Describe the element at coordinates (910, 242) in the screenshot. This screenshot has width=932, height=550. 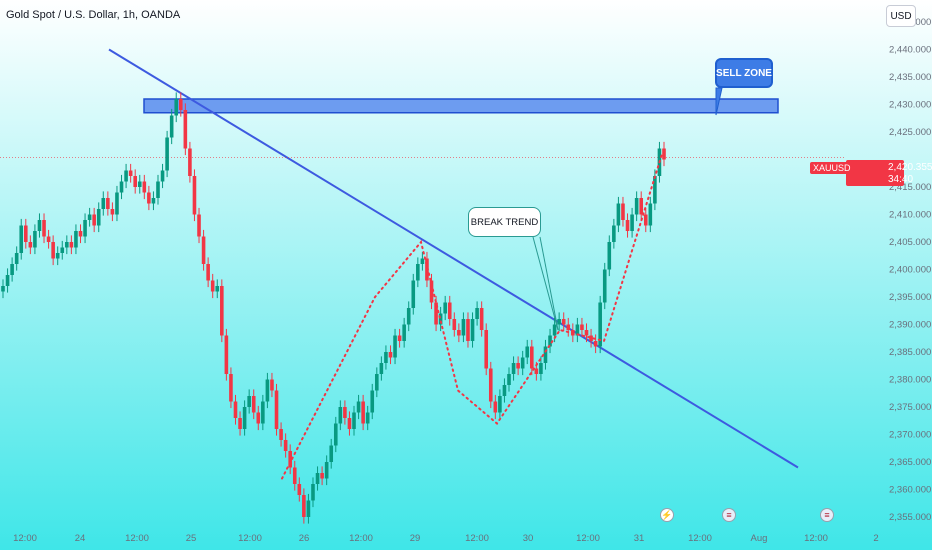
I see `y-tick-label: 2,405.000` at that location.